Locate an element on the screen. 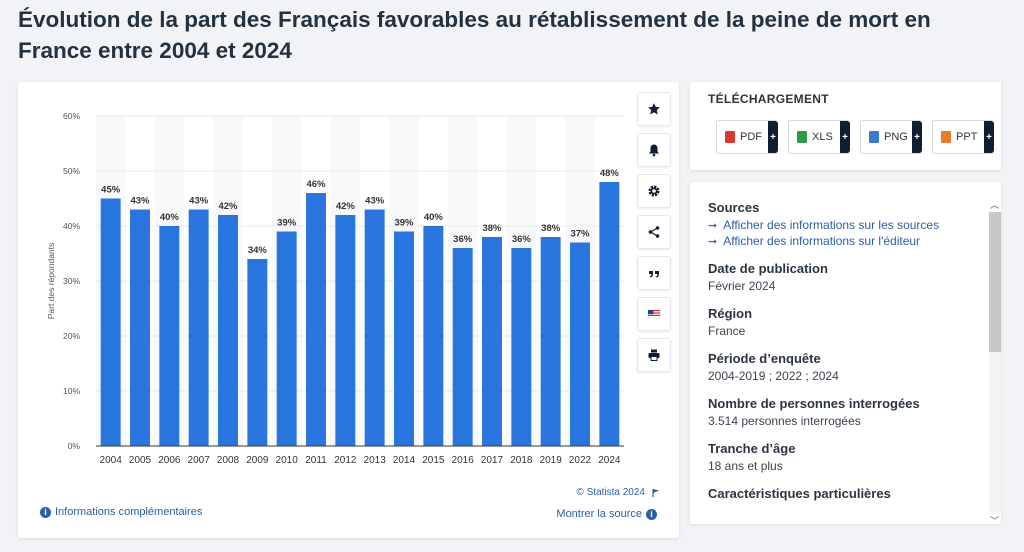 This screenshot has width=1024, height=552. download-png-button: PNG + is located at coordinates (891, 137).